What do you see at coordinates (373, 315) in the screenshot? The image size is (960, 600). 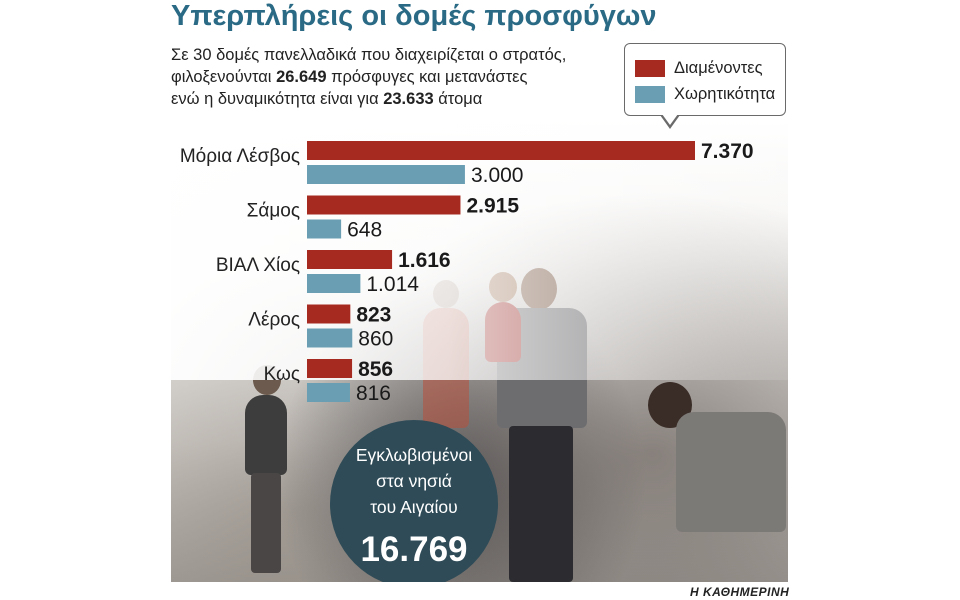 I see `data-label-residents: 823` at bounding box center [373, 315].